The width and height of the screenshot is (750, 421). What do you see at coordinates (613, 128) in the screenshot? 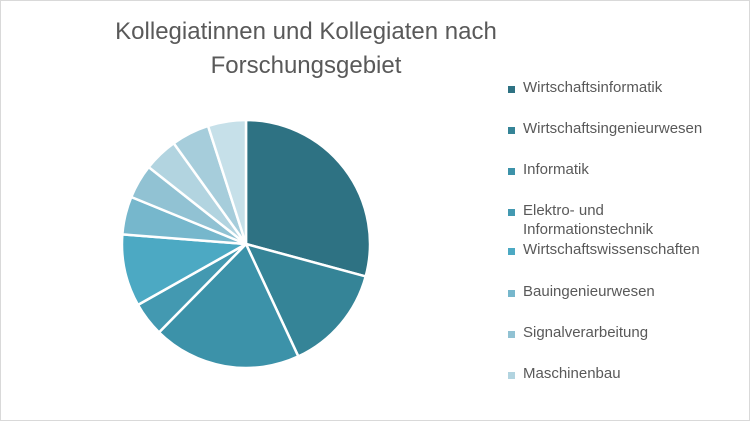
I see `legend-label-wirtschaftsingenieurwesen: Wirtschaftsingenieurwesen` at bounding box center [613, 128].